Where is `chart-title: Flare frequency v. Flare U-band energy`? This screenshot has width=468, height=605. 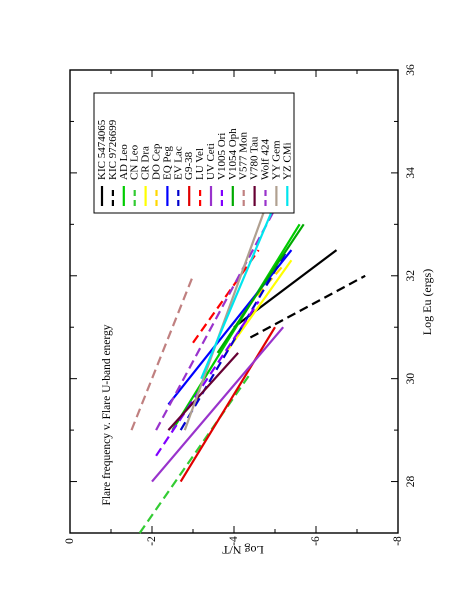
chart-title: Flare frequency v. Flare U-band energy is located at coordinates (107, 414).